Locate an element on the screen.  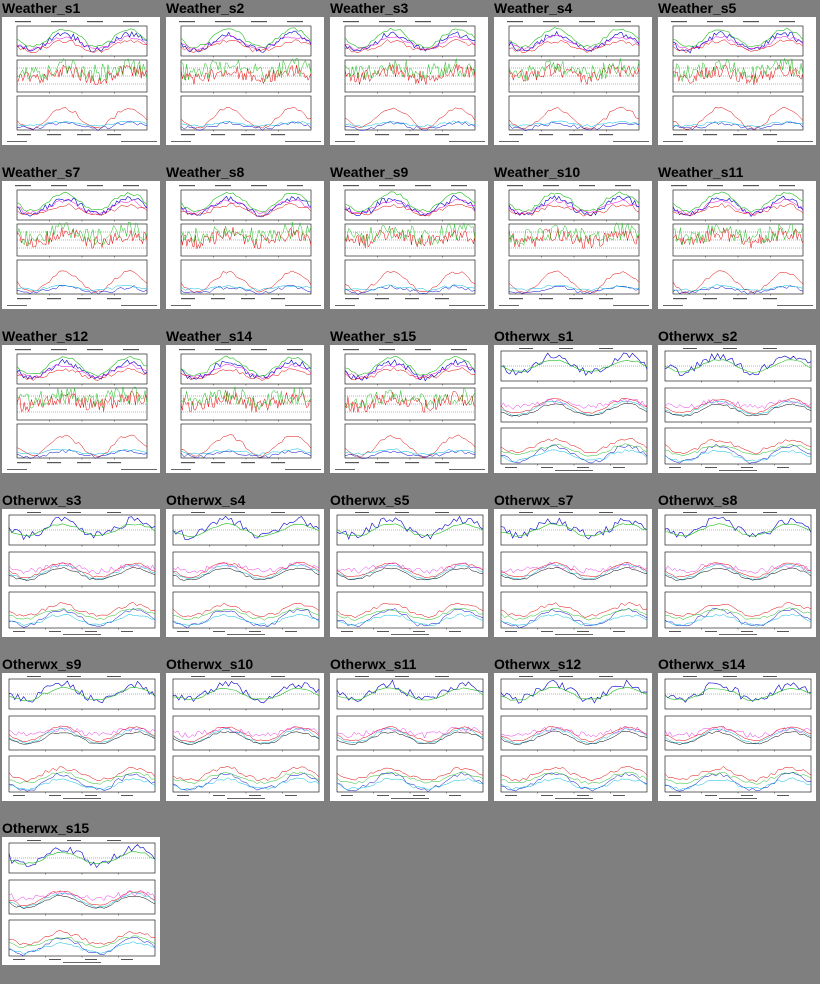
thumbnail-title: Weather_s3 is located at coordinates (369, 8).